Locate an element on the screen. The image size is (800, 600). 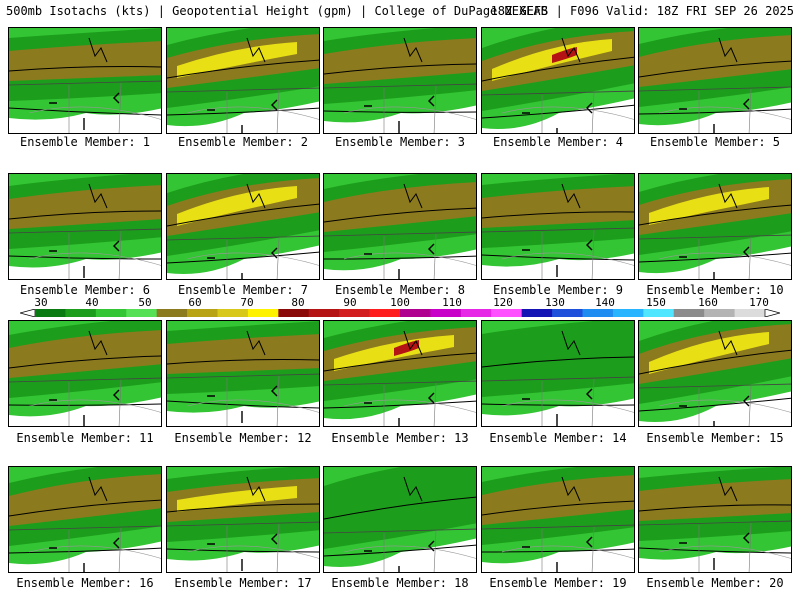
ensemble-member-label: Ensemble Member: 16 is located at coordinates (85, 583).